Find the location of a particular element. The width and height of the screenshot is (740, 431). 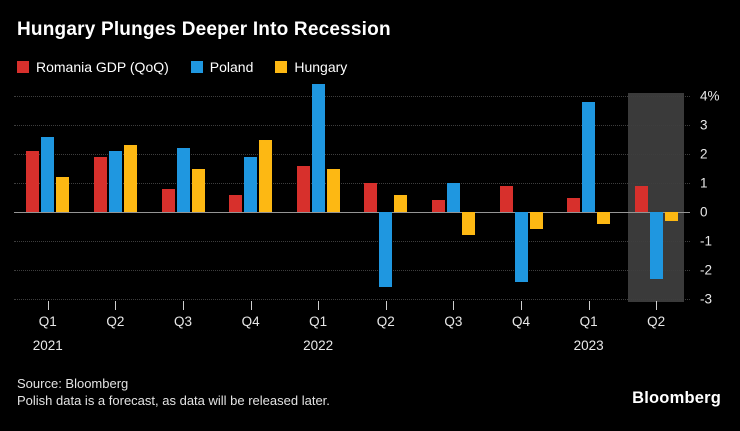

source-line: Source: Bloomberg is located at coordinates (73, 383).